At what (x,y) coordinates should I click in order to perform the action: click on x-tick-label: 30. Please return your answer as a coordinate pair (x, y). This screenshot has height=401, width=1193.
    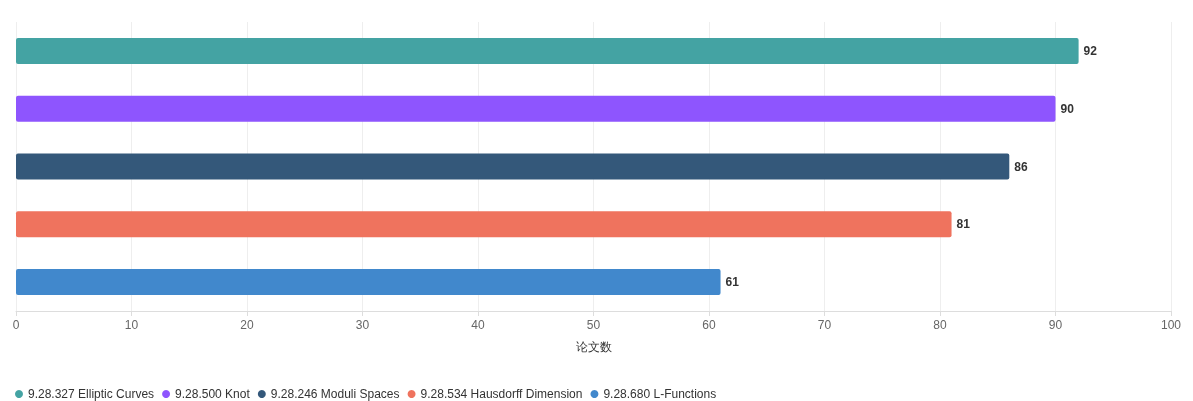
    Looking at the image, I should click on (362, 325).